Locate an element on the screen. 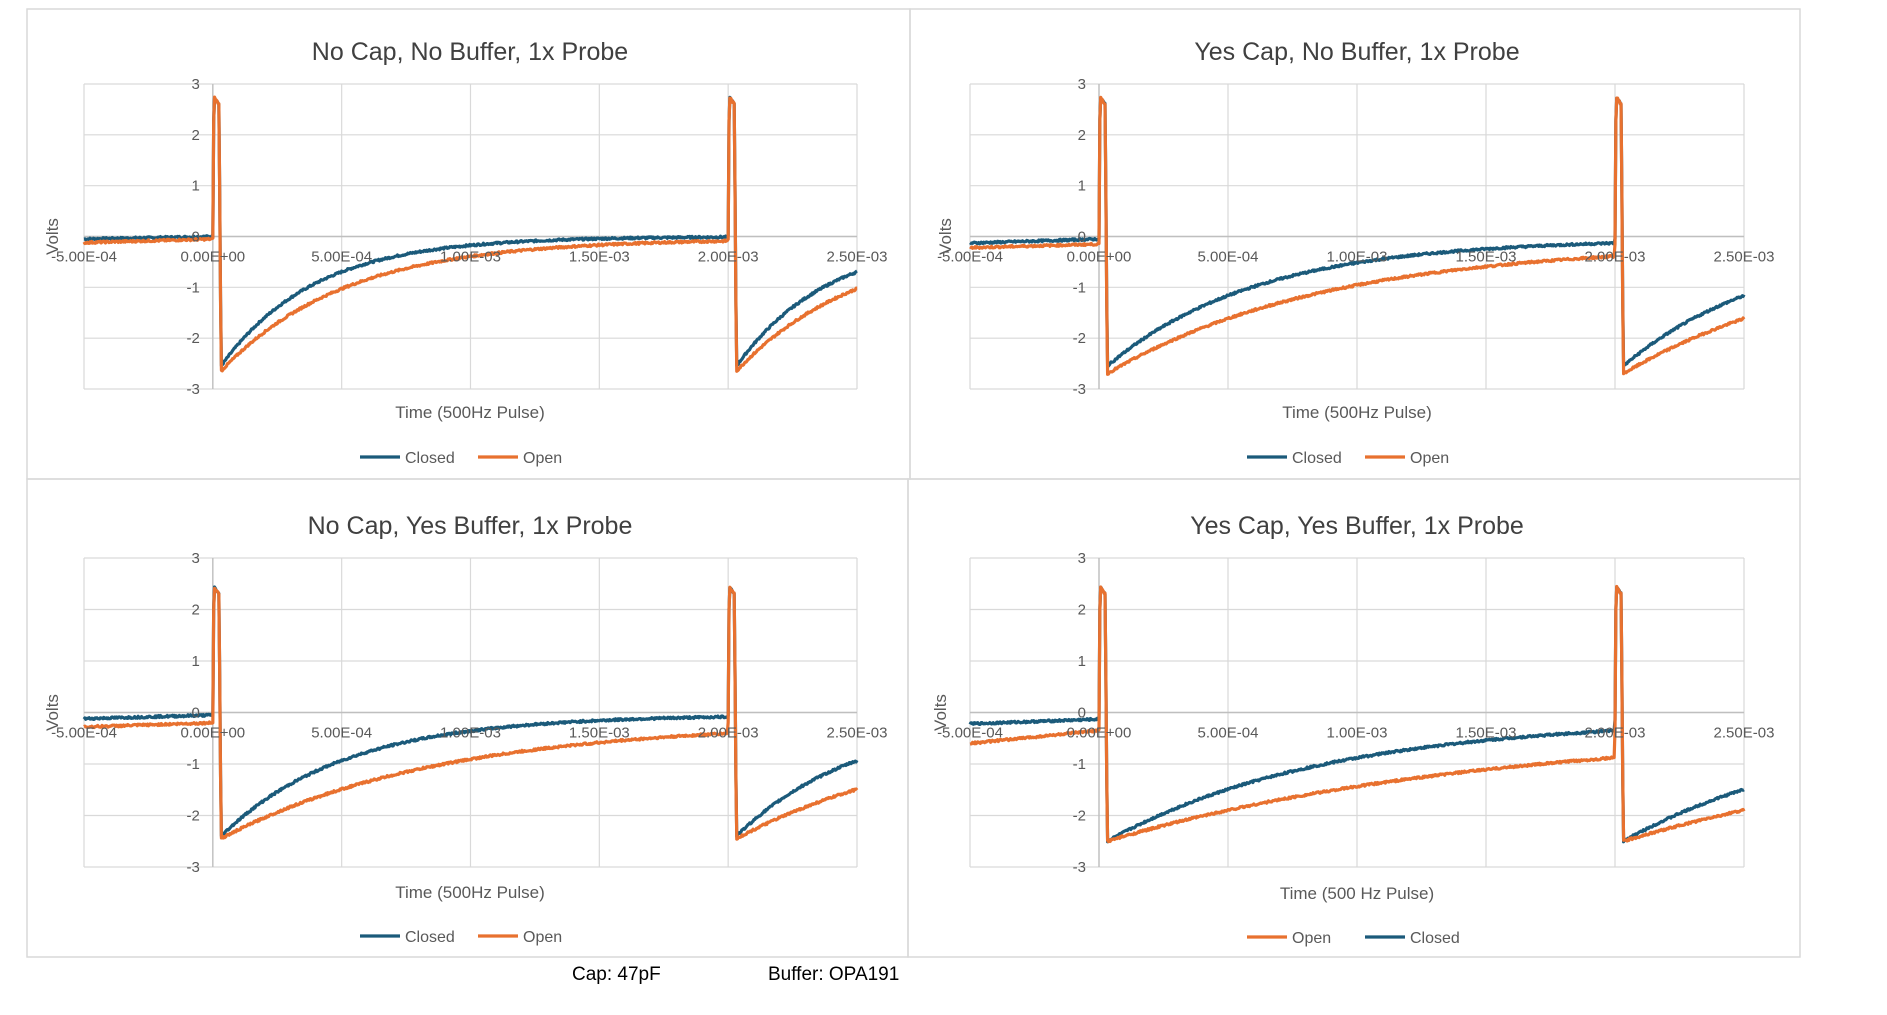 The image size is (1887, 1015). chart-title: Yes Cap, No Buffer, 1x Probe is located at coordinates (1356, 52).